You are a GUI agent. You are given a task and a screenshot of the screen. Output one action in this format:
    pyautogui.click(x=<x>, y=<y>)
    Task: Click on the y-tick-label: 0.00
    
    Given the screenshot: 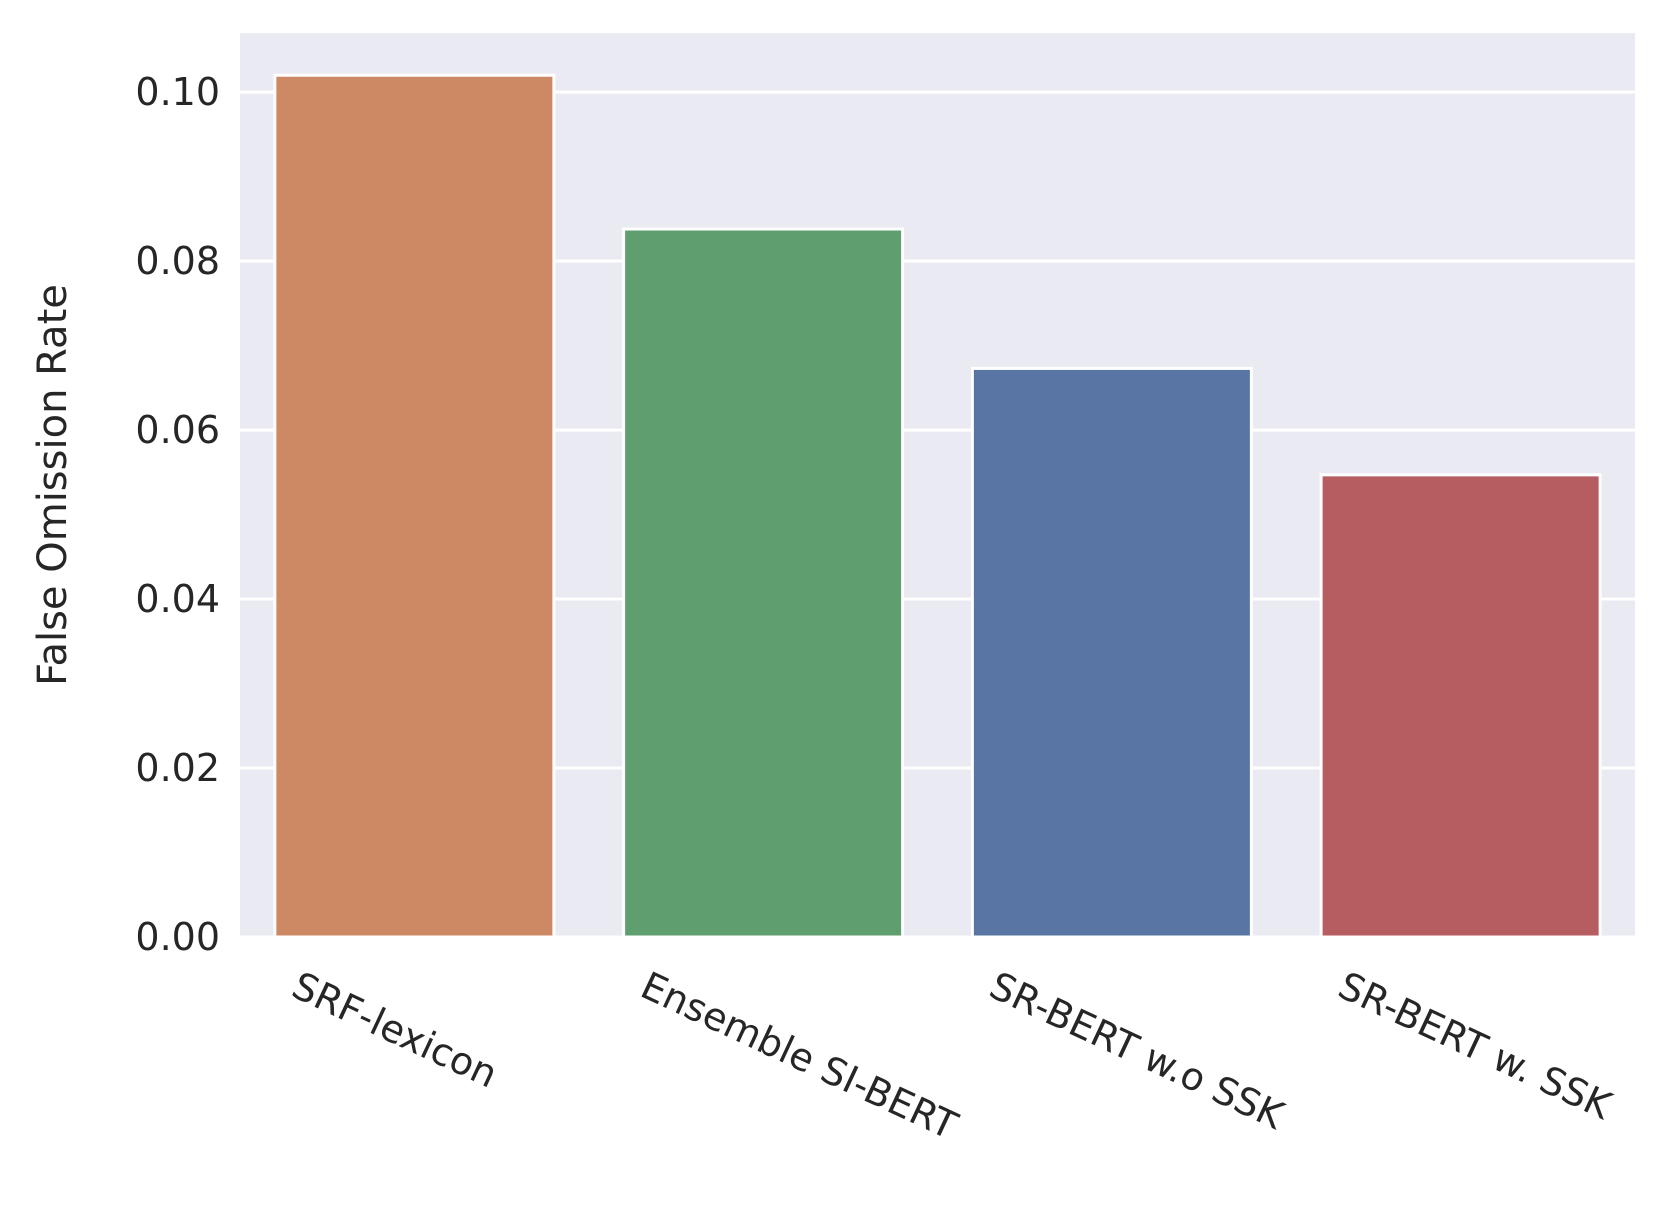 What is the action you would take?
    pyautogui.click(x=177, y=937)
    